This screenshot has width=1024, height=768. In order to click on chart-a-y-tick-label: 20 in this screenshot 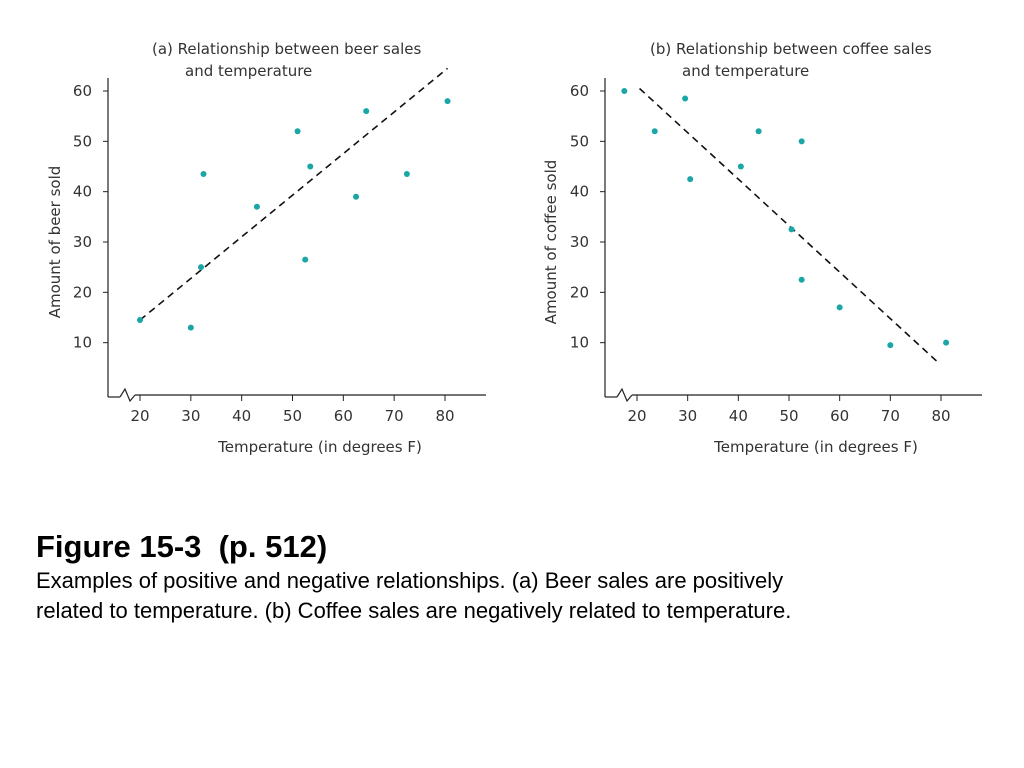, I will do `click(82, 292)`.